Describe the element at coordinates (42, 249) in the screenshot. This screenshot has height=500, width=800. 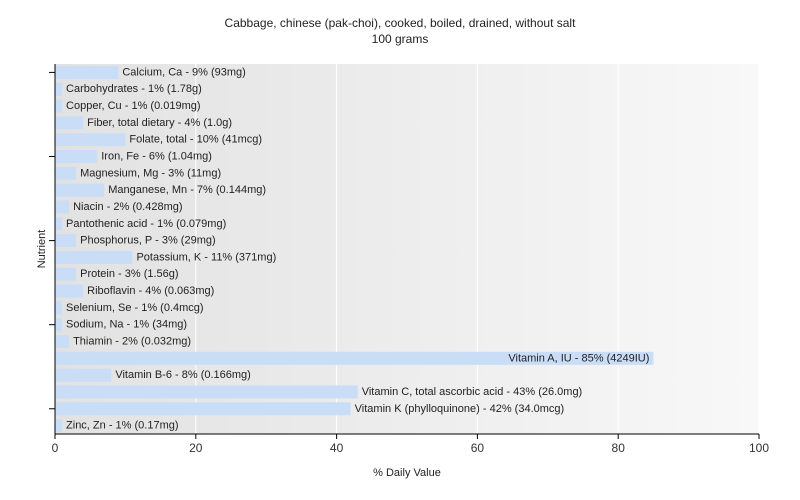
I see `y-axis-title: Nutrient` at that location.